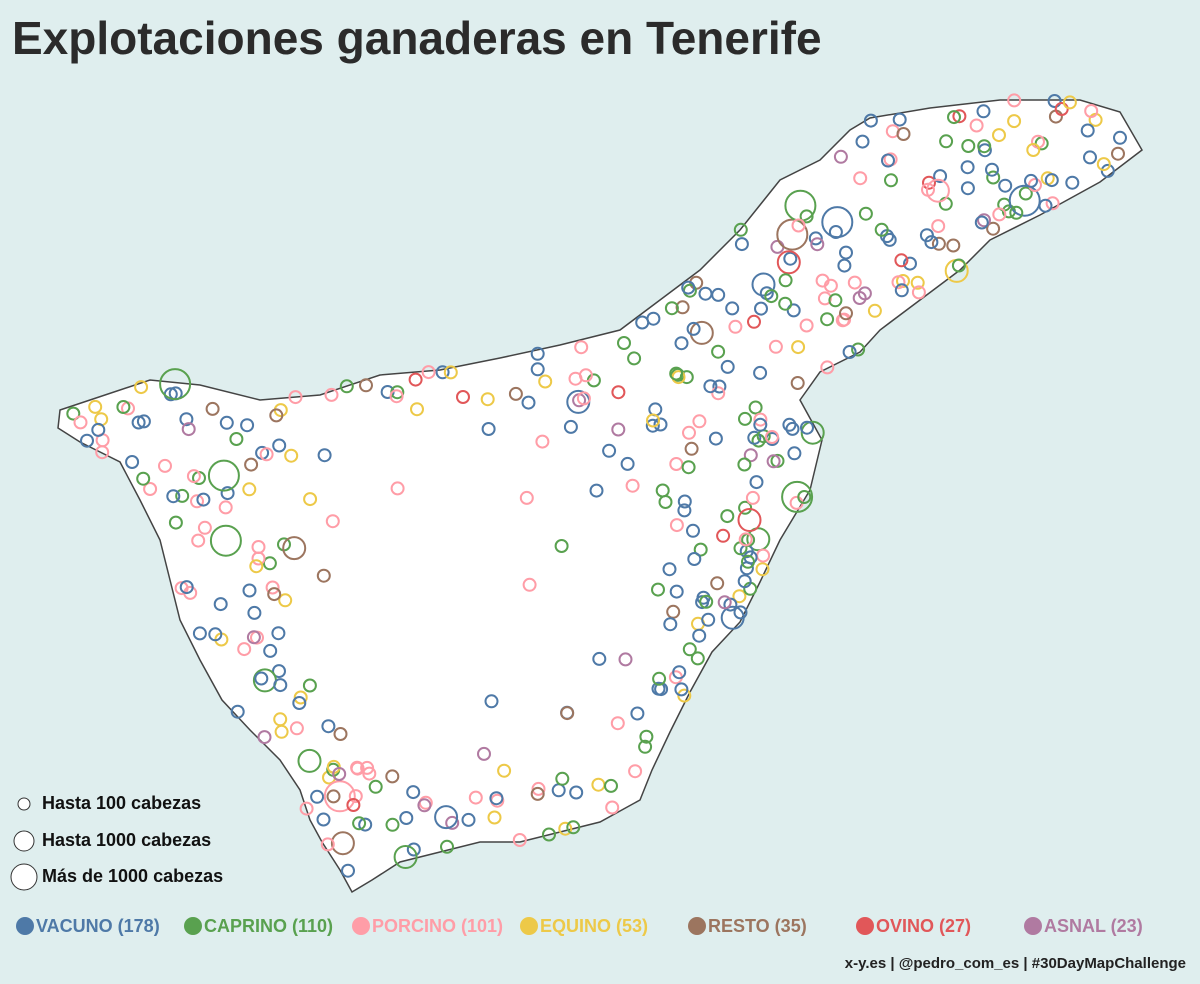 This screenshot has height=984, width=1200. Describe the element at coordinates (437, 926) in the screenshot. I see `category-legend-label: PORCINO (101)` at that location.